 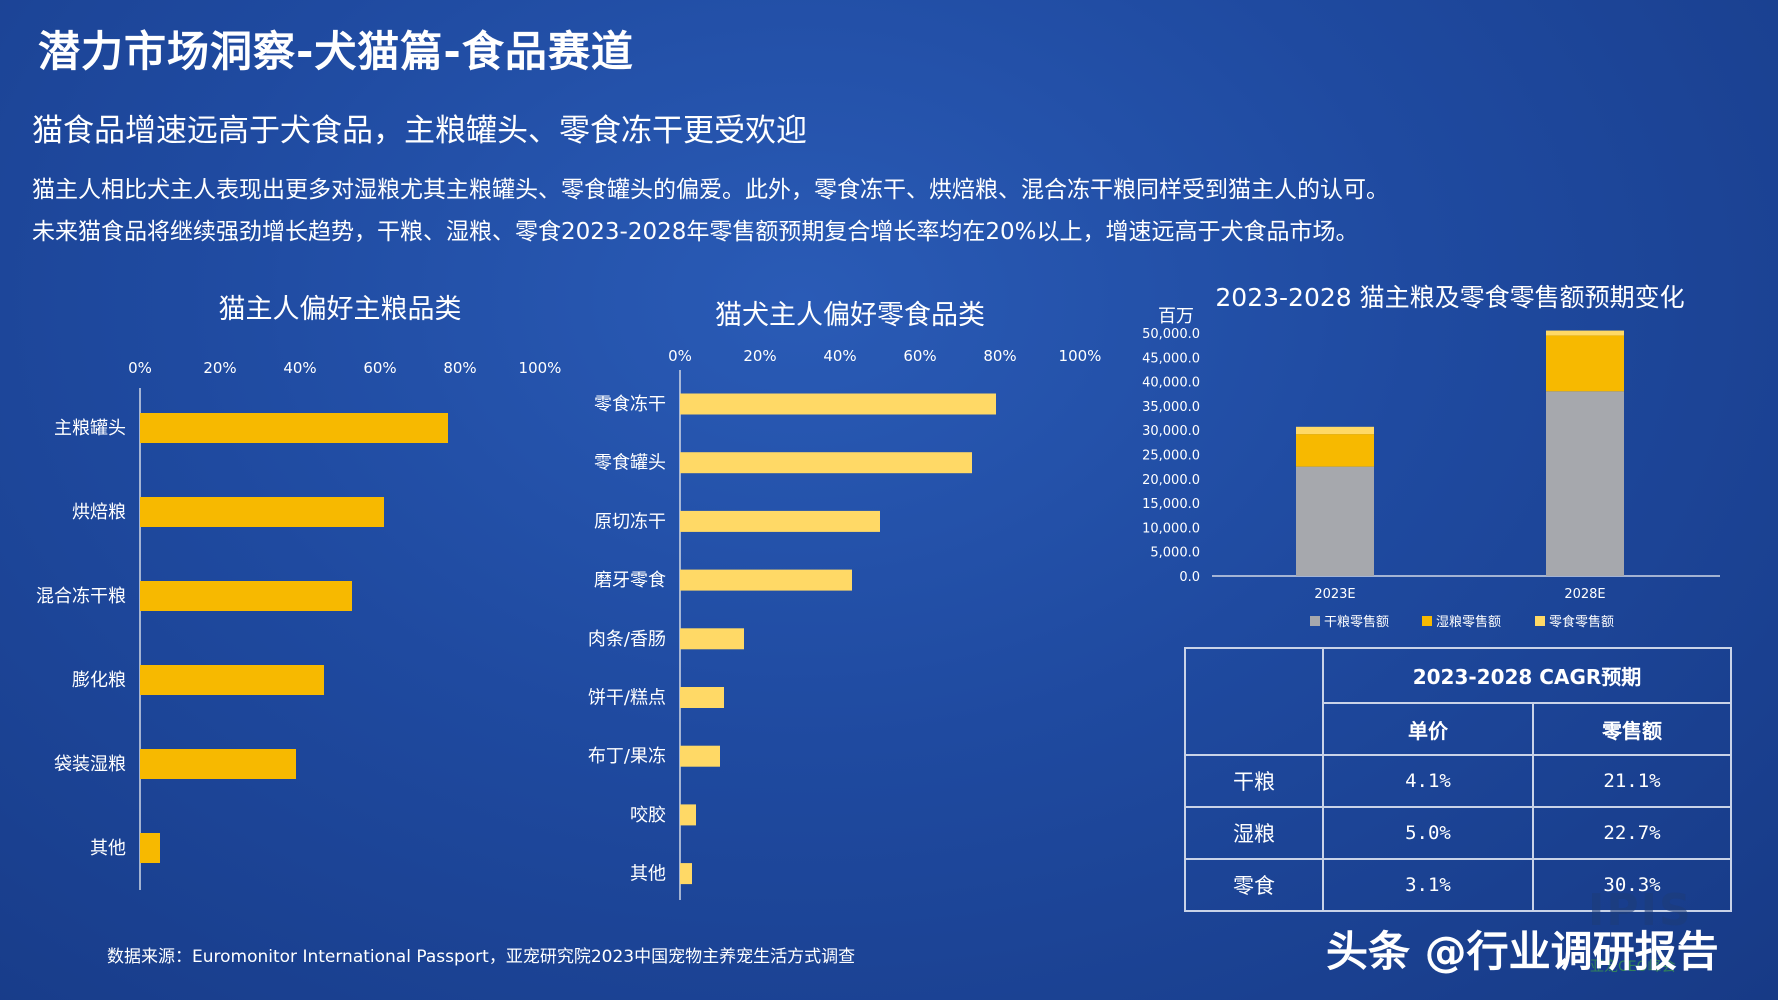 I want to click on category-label: 零食罐头, so click(x=630, y=463).